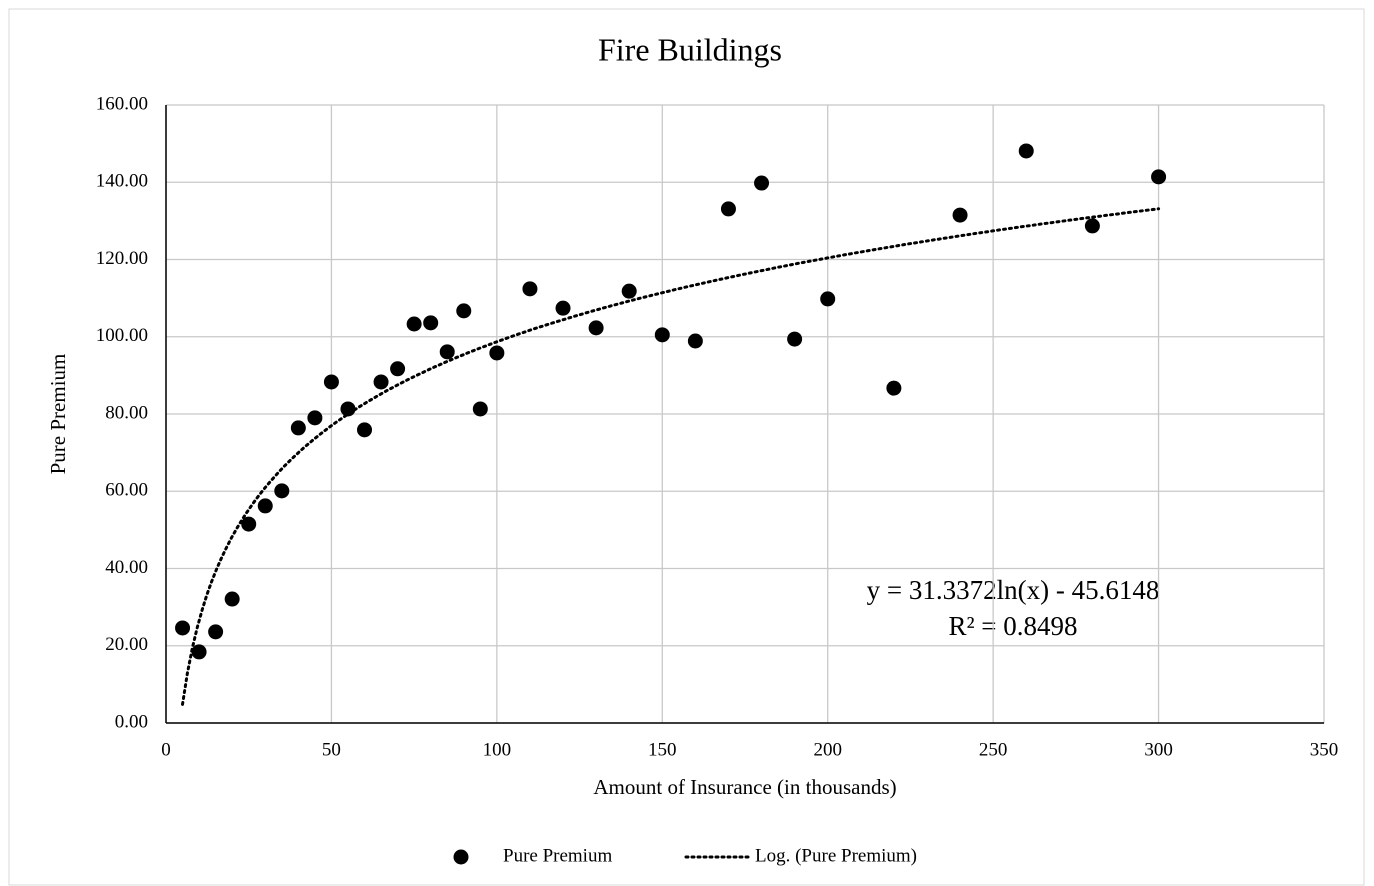 The image size is (1374, 886). What do you see at coordinates (744, 787) in the screenshot?
I see `x-axis-label: Amount of Insurance (in thousands)` at bounding box center [744, 787].